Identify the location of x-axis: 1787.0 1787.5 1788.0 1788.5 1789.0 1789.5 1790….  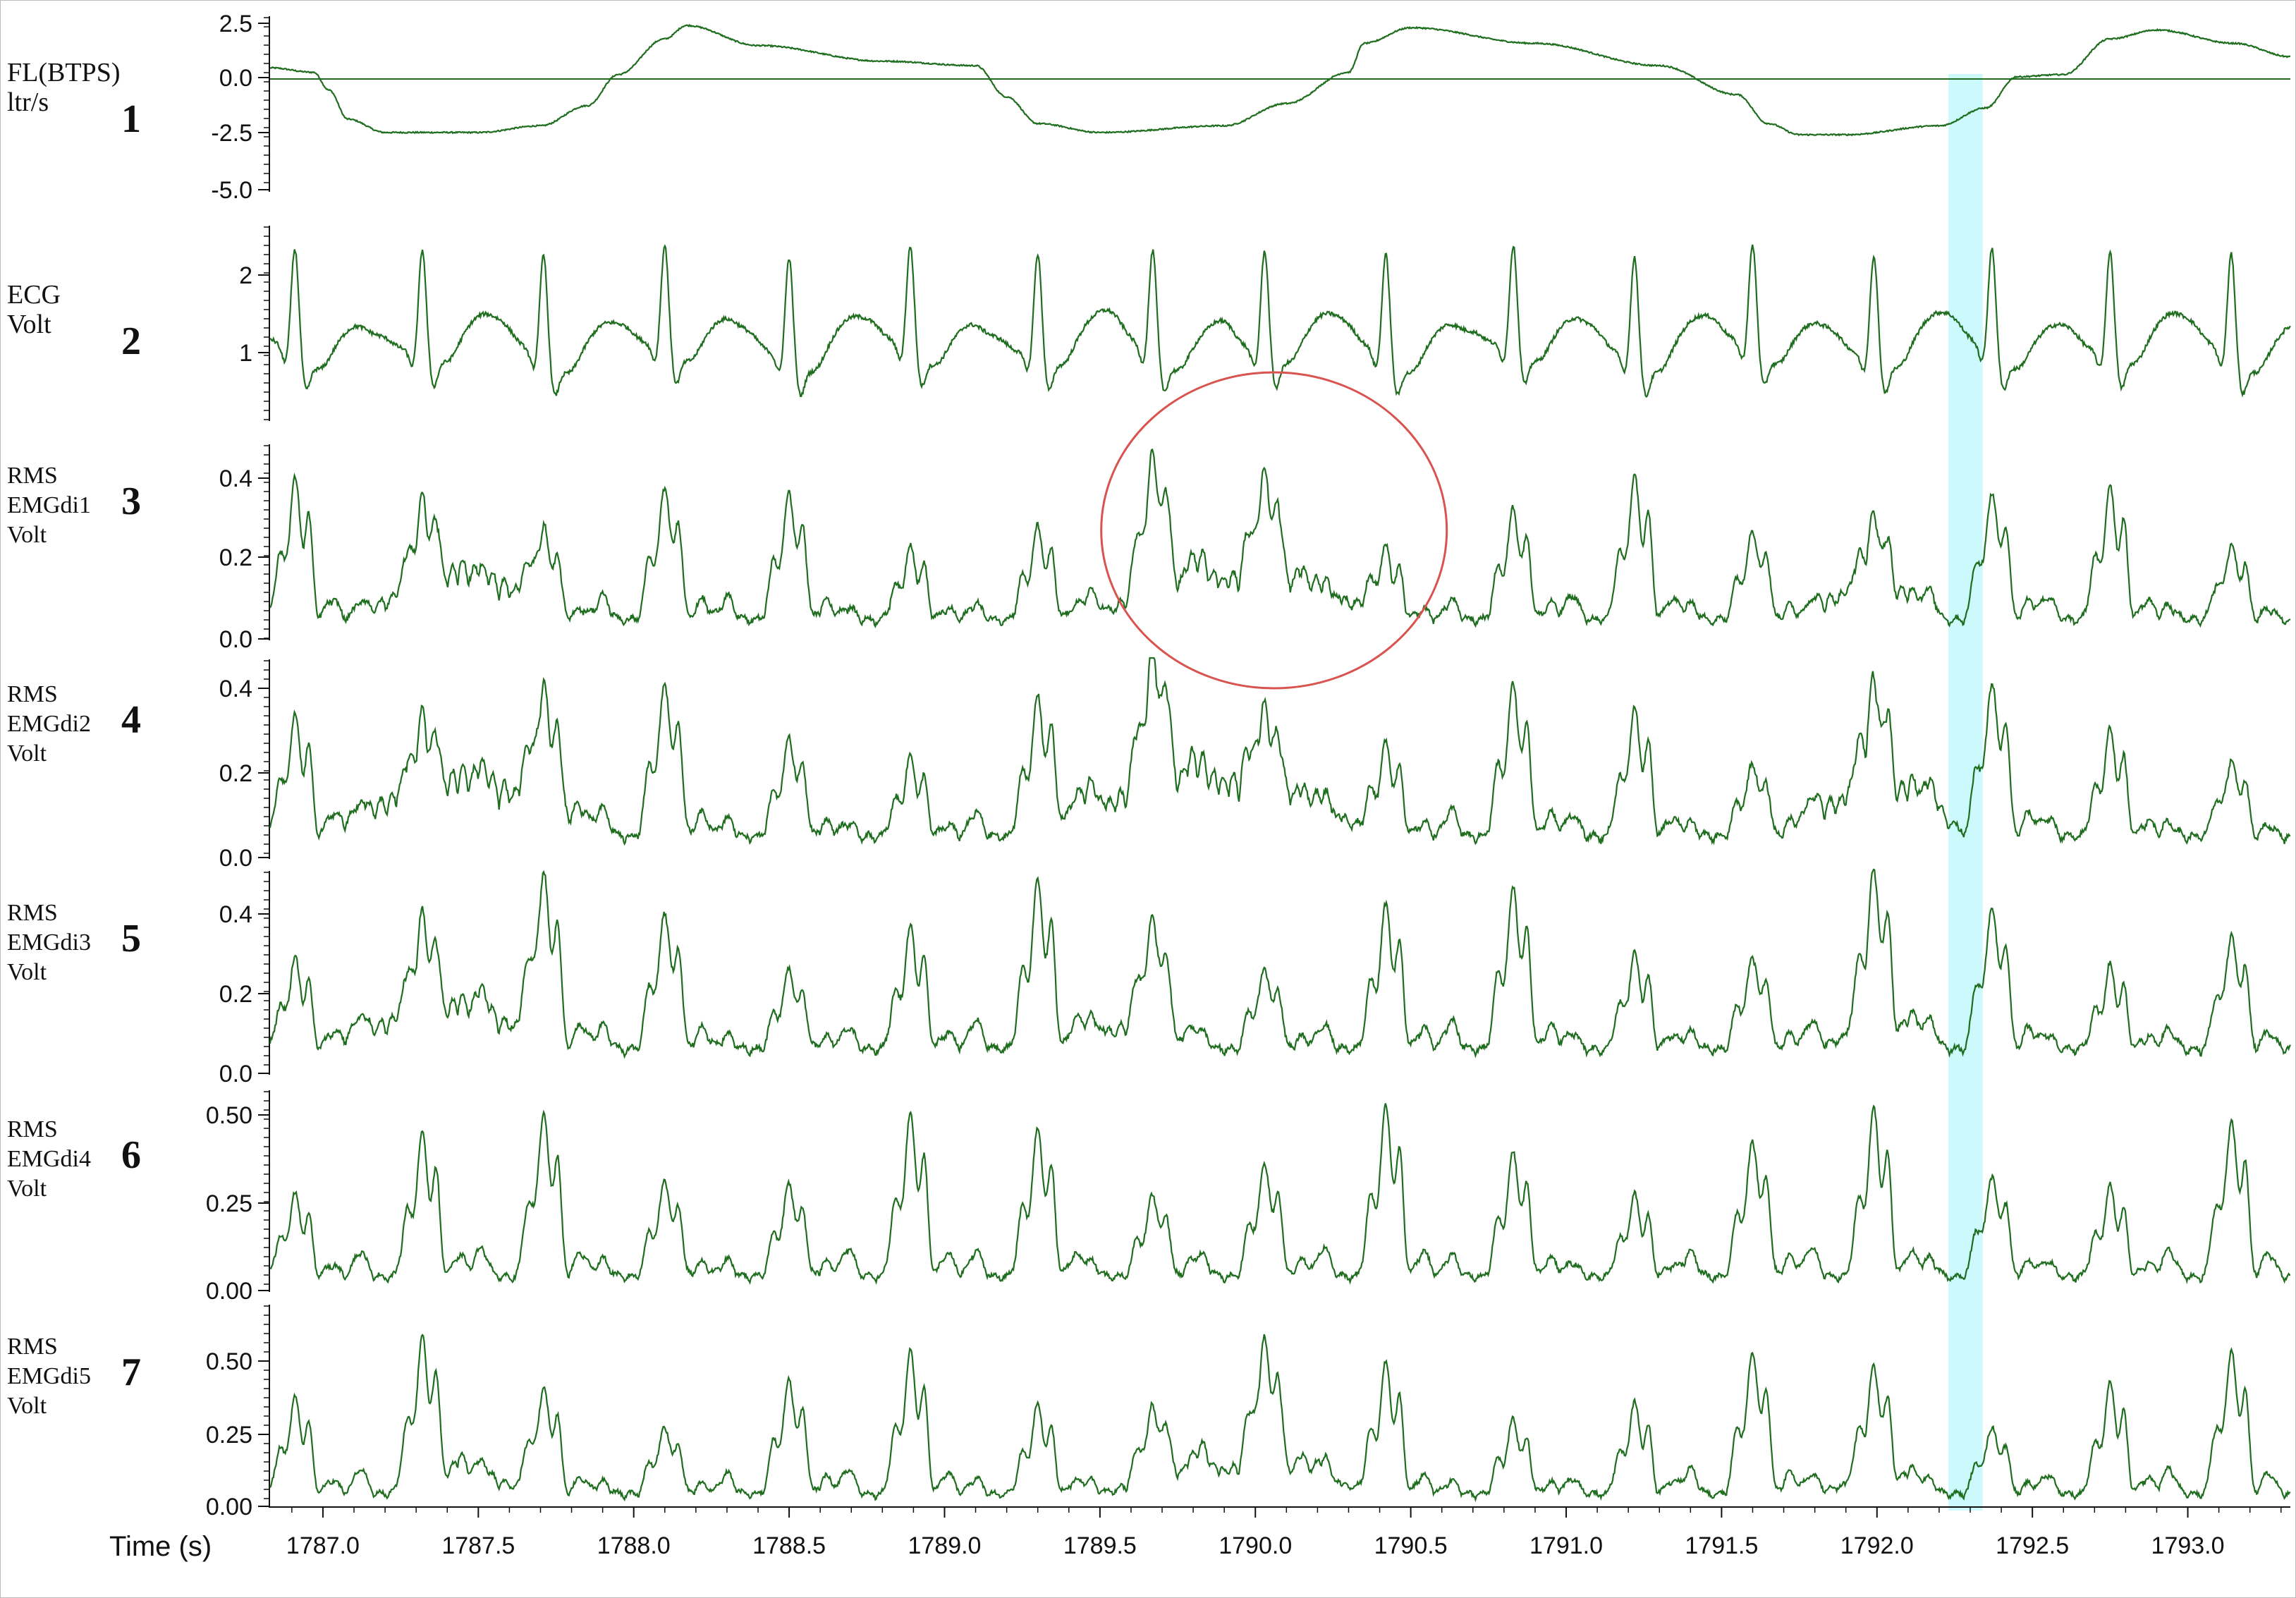
(1280, 1532).